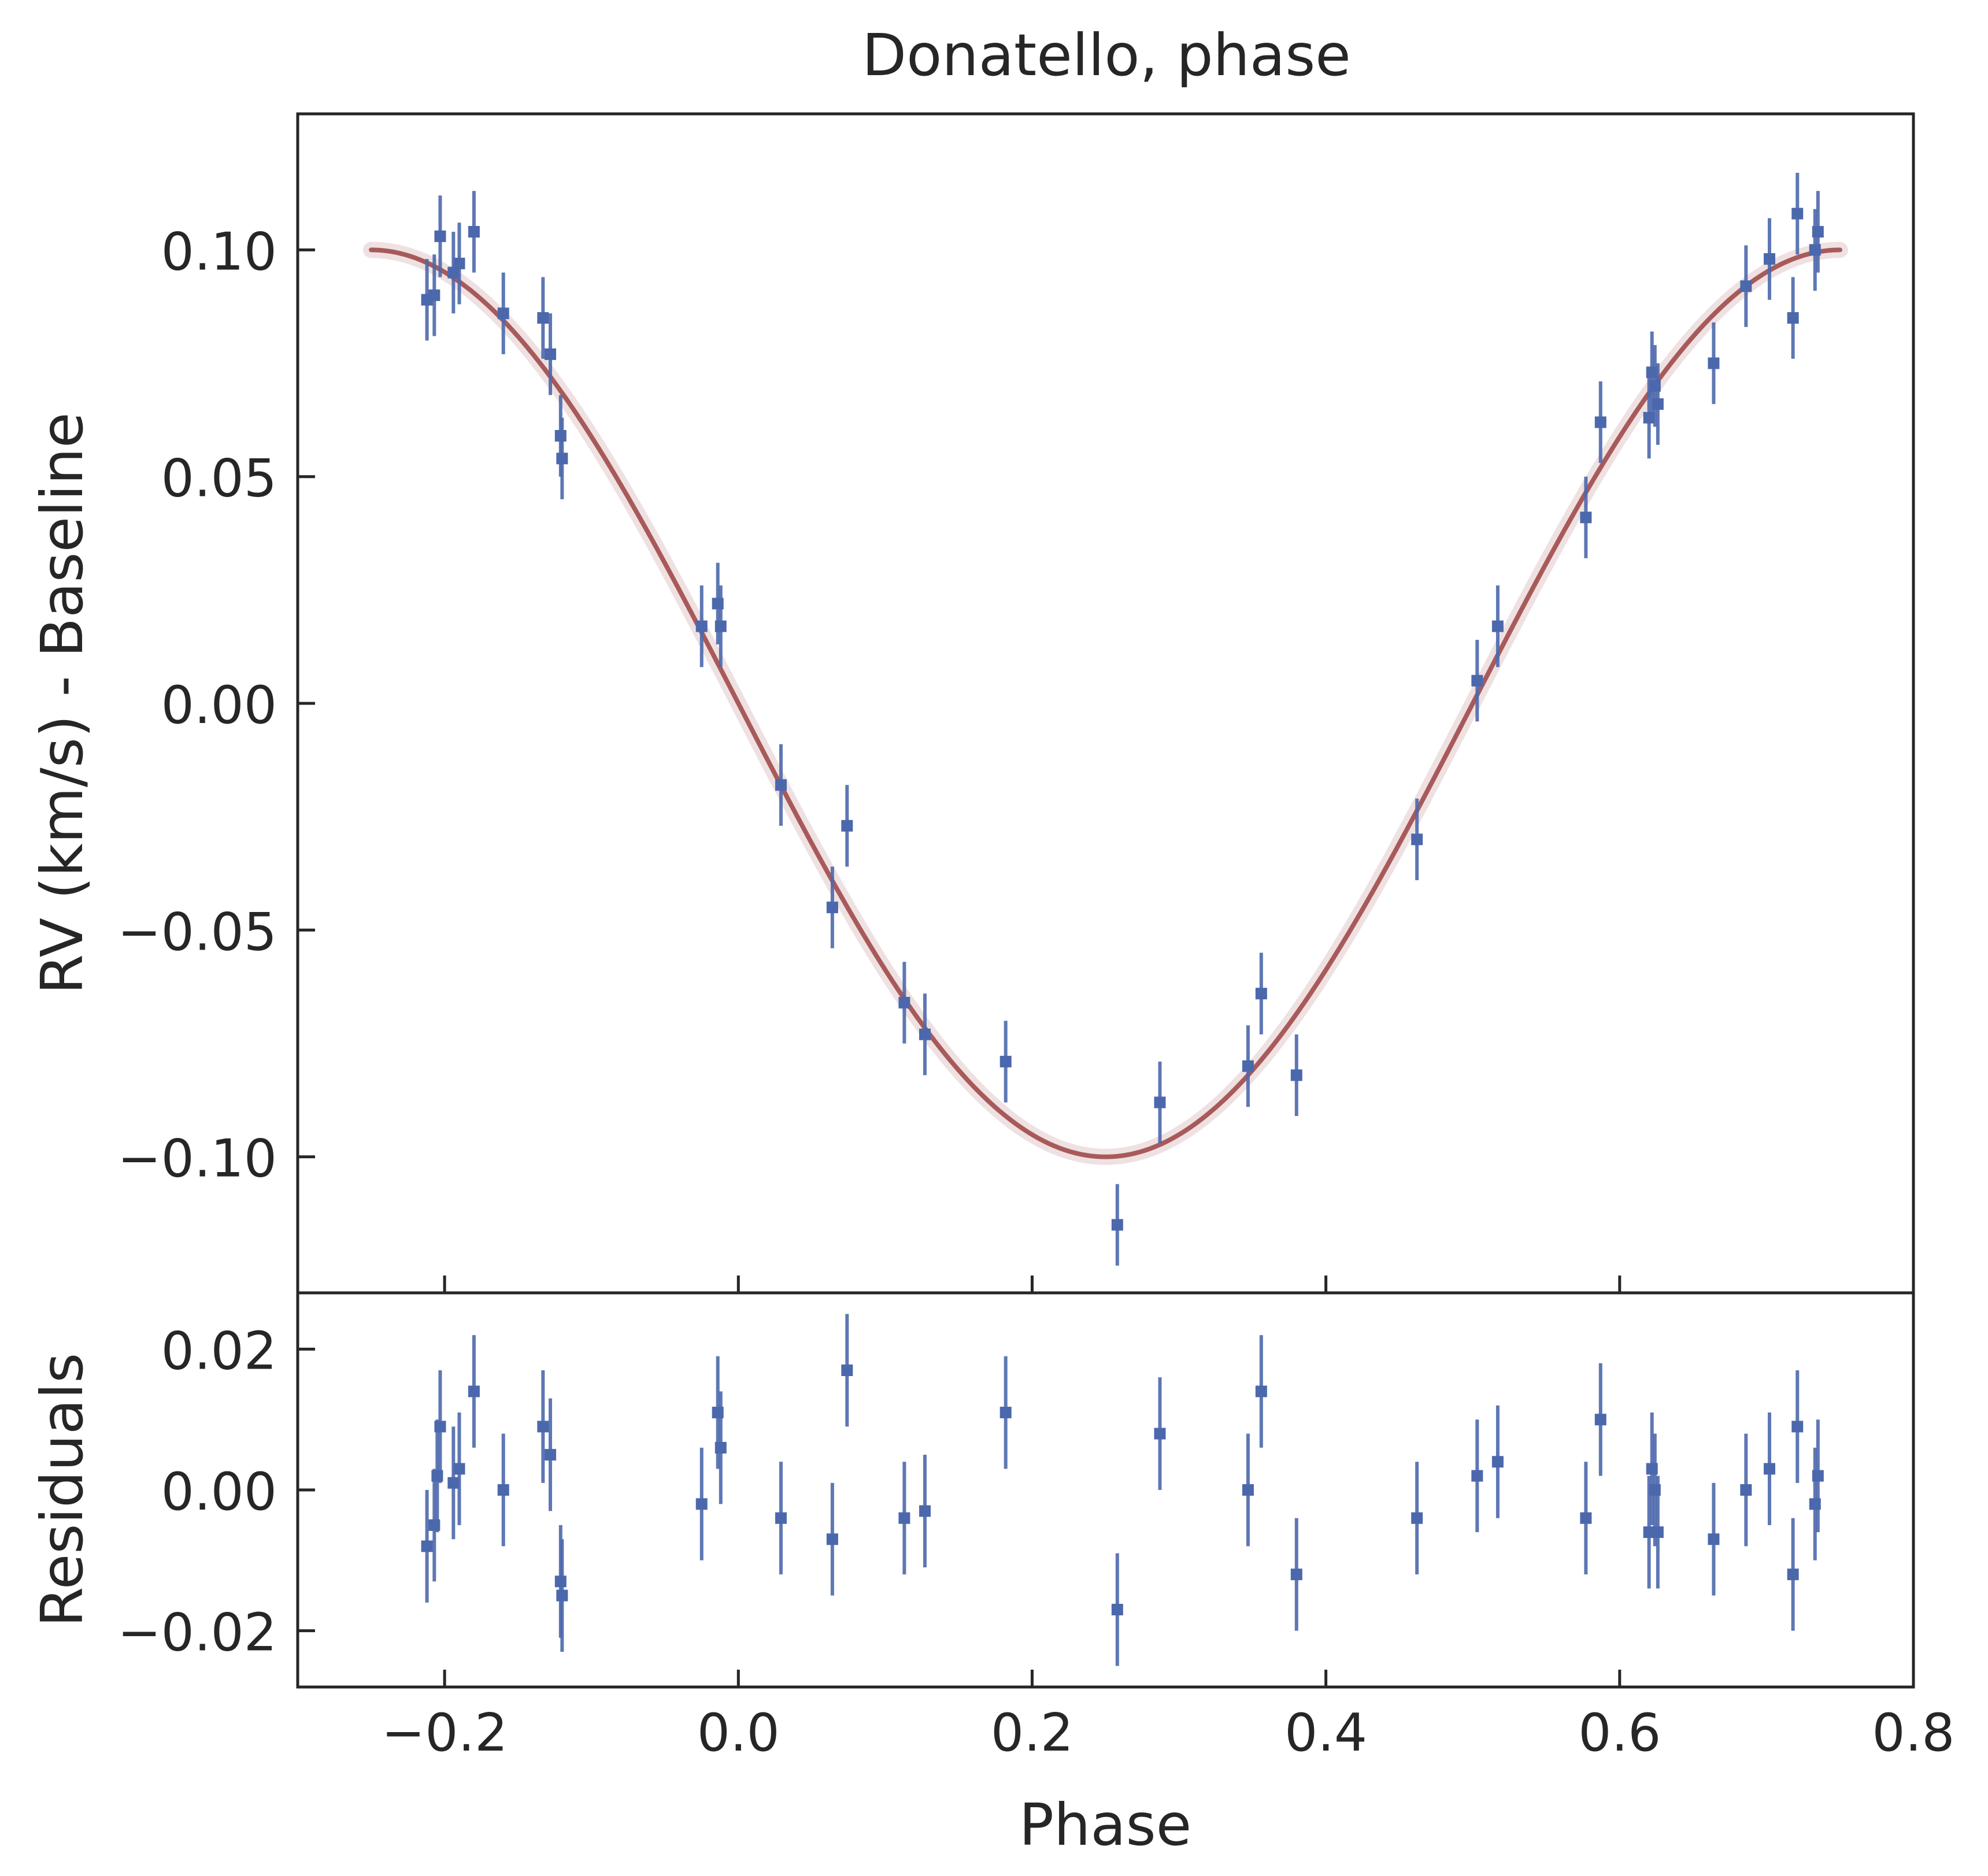 The height and width of the screenshot is (1876, 1988). I want to click on main-x-axis, so click(1032, 1284).